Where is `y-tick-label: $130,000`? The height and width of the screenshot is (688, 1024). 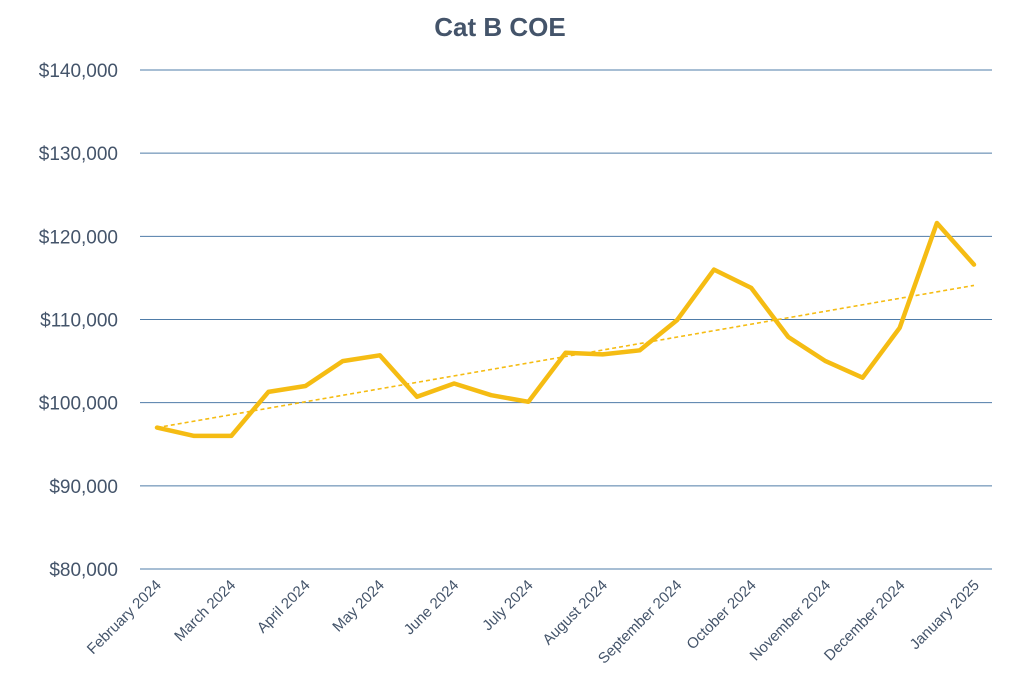 y-tick-label: $130,000 is located at coordinates (78, 154).